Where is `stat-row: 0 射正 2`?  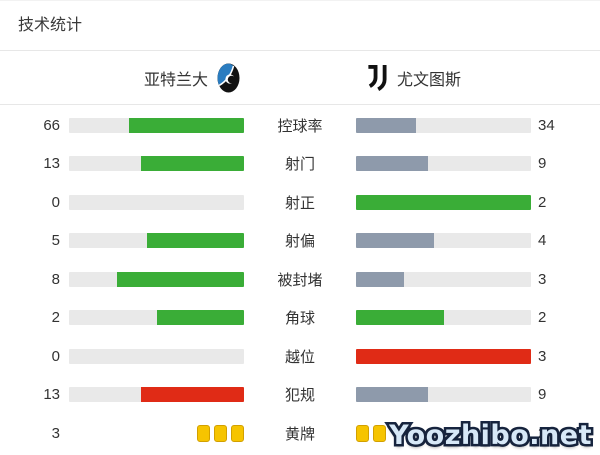
stat-row: 0 射正 2 is located at coordinates (300, 202).